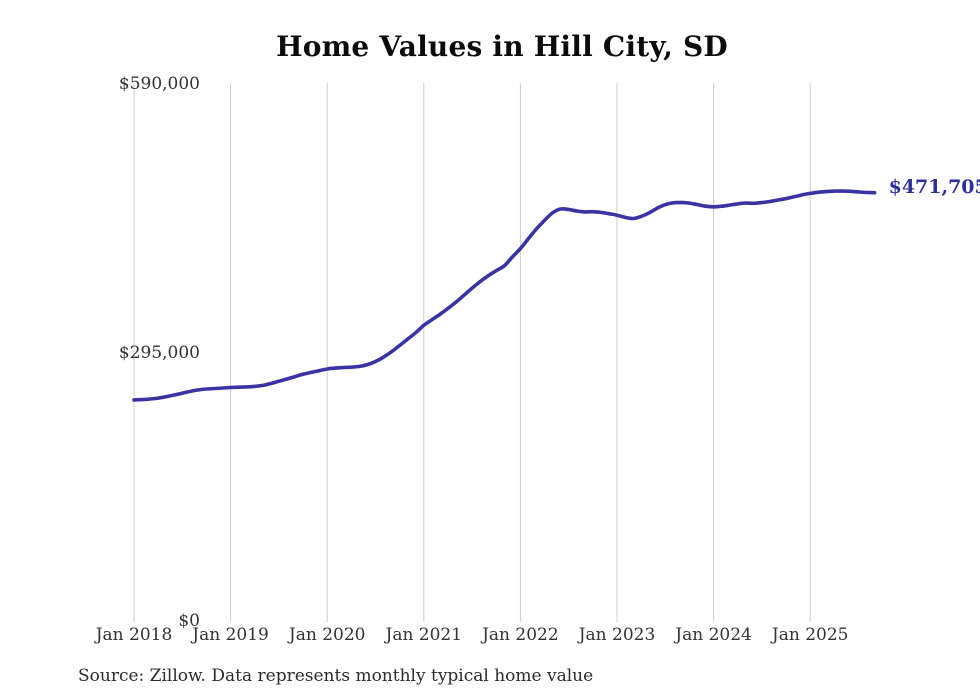 The image size is (980, 699). I want to click on y-tick-text: $590,000, so click(159, 84).